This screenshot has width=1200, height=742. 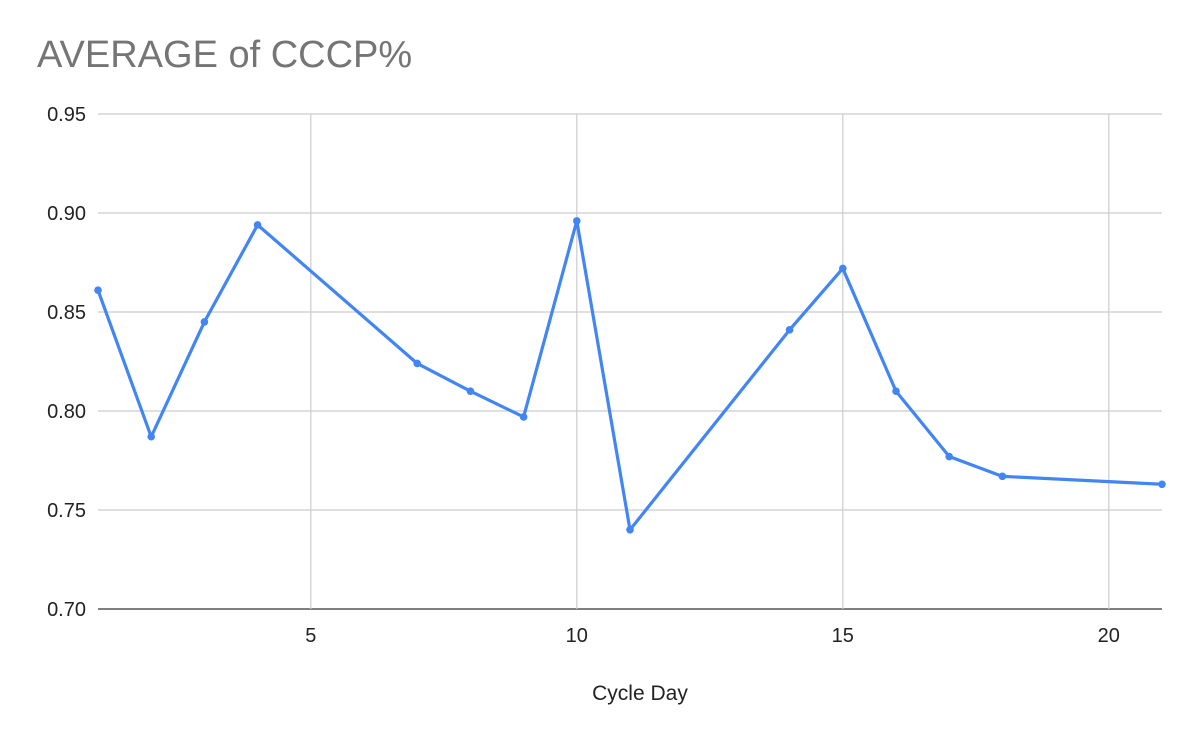 What do you see at coordinates (66, 313) in the screenshot?
I see `y-tick-label: 0.85` at bounding box center [66, 313].